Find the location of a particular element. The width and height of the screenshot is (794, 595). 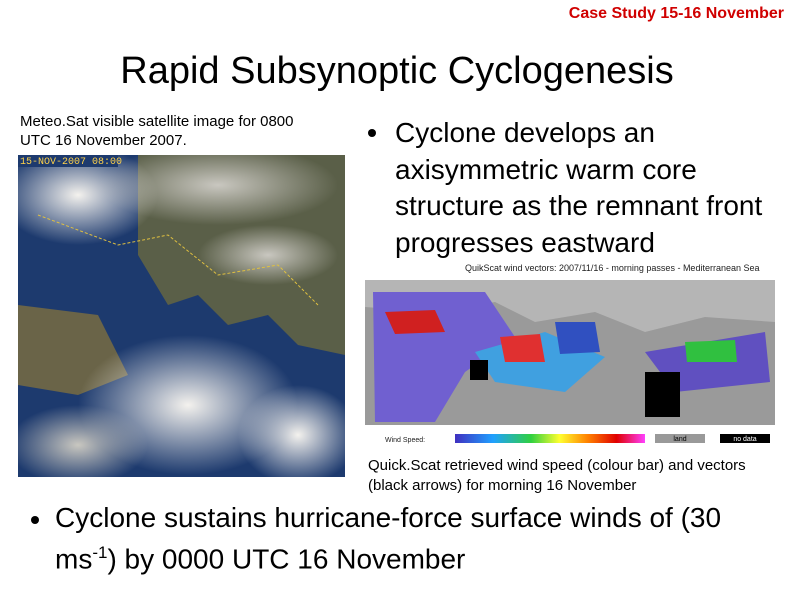

slide-title: Rapid Subsynoptic Cyclogenesis is located at coordinates (397, 71).